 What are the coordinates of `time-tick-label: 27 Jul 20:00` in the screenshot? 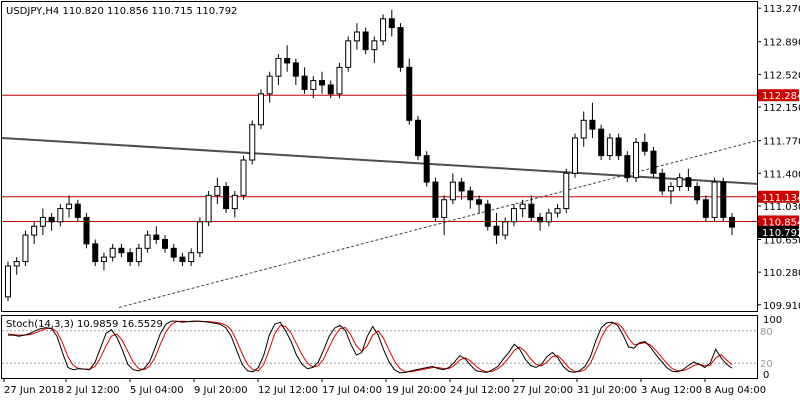 It's located at (543, 390).